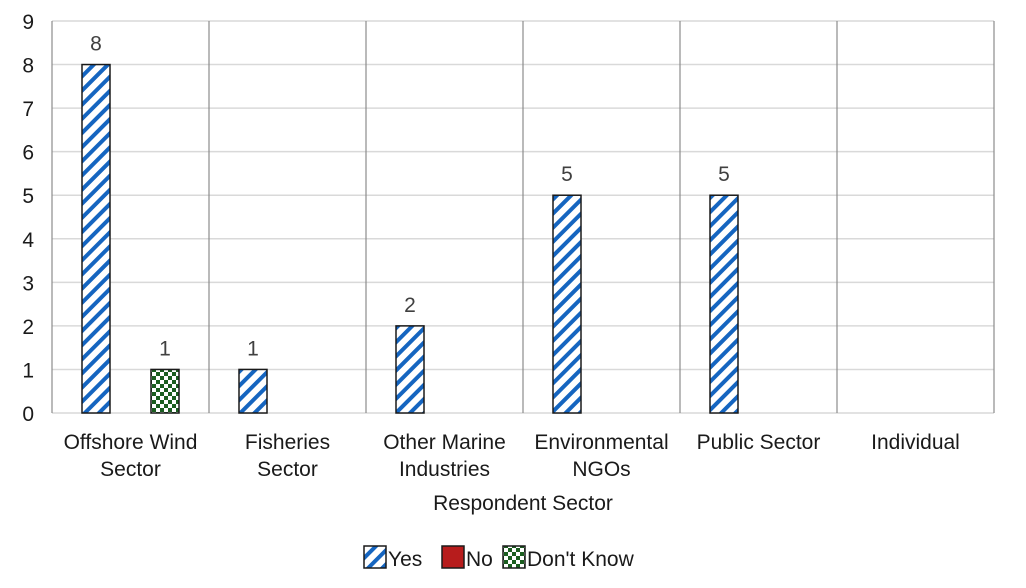 Image resolution: width=1026 pixels, height=588 pixels. What do you see at coordinates (444, 469) in the screenshot?
I see `x-category-label: Industries` at bounding box center [444, 469].